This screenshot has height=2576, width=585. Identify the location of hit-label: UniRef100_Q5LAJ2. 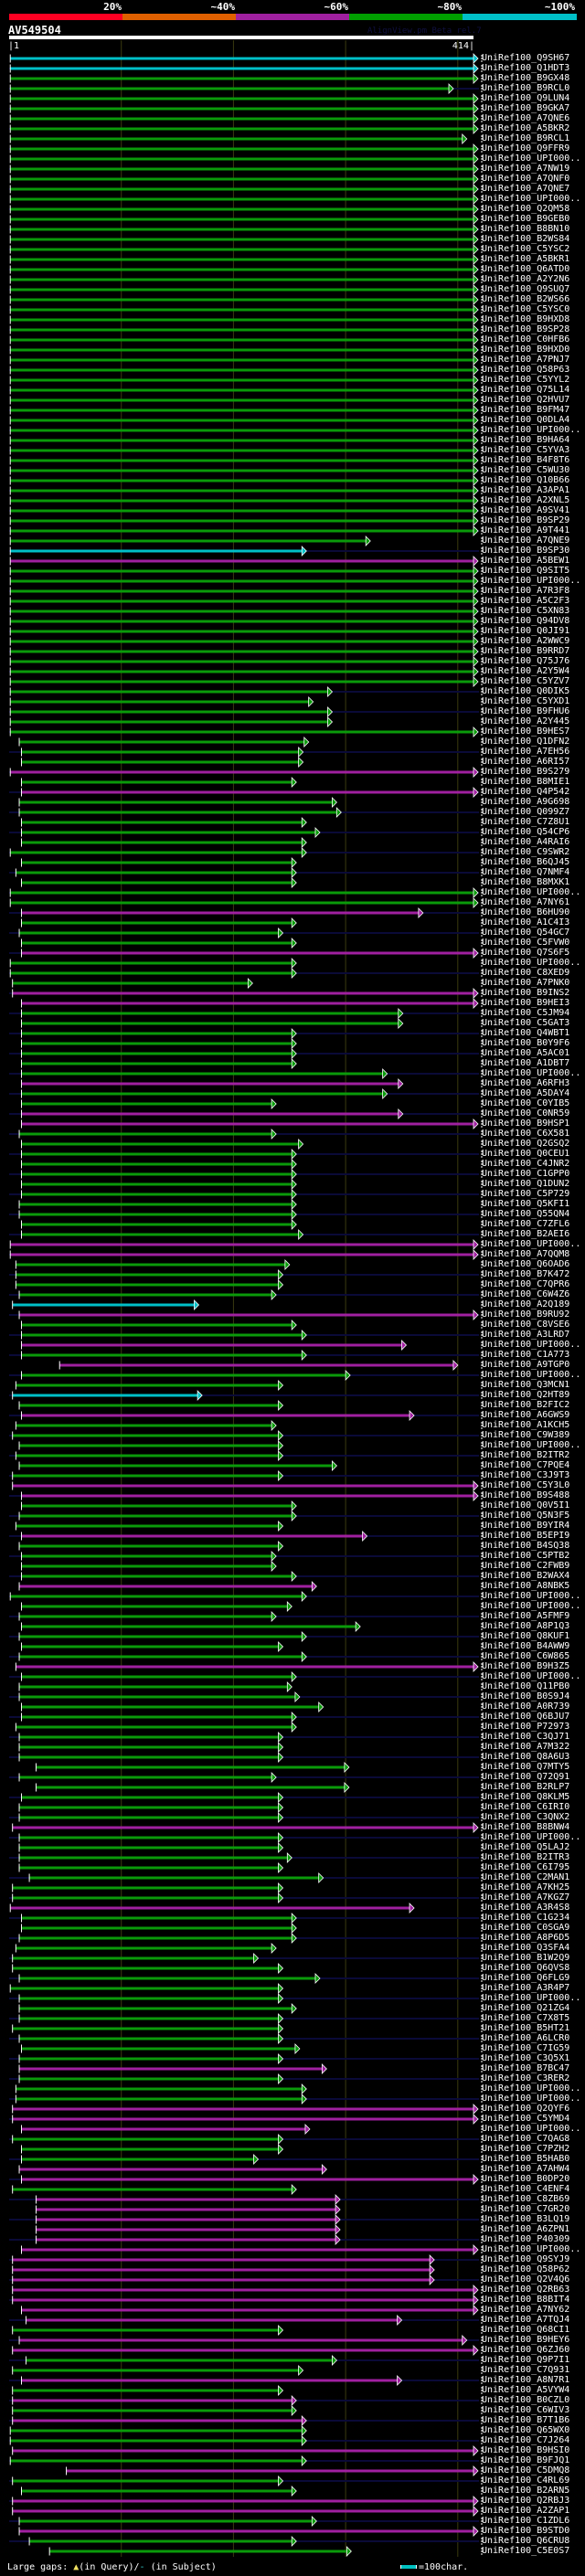
(526, 1847).